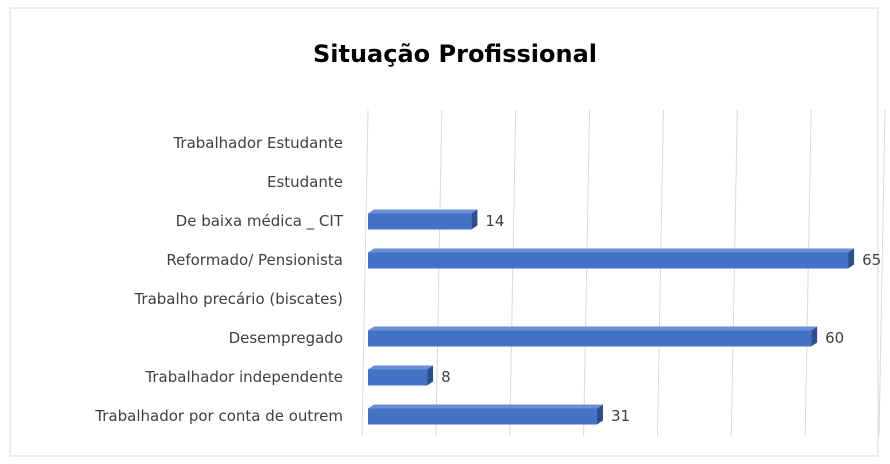 Image resolution: width=890 pixels, height=464 pixels. Describe the element at coordinates (238, 299) in the screenshot. I see `y-tick-label: Trabalho precário (biscates)` at that location.